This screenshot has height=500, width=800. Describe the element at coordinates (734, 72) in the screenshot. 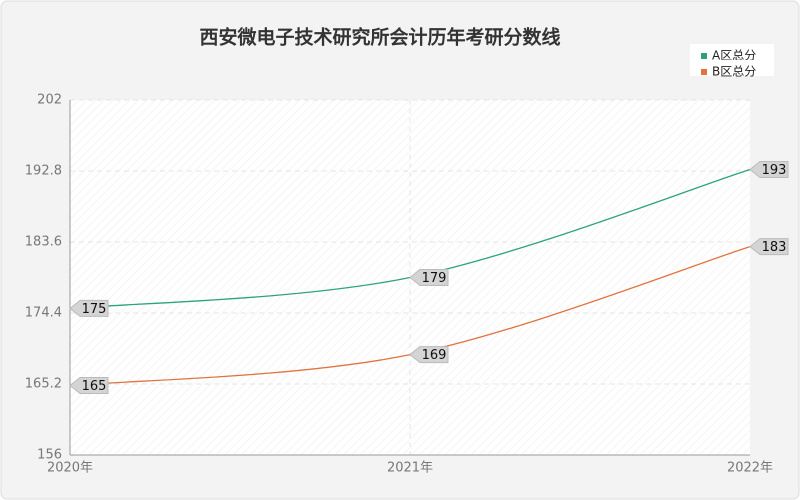

I see `legend-label: B区总分` at that location.